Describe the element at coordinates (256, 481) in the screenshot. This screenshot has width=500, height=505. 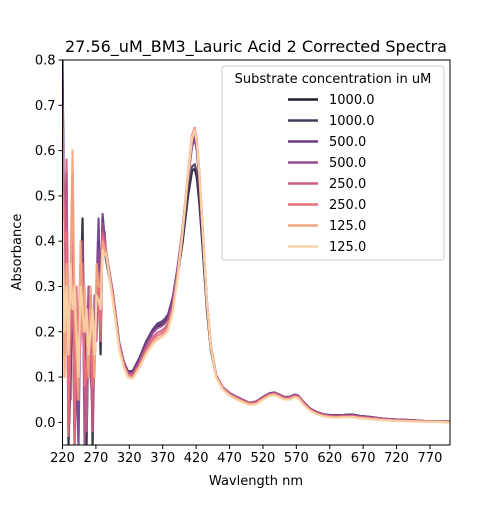
I see `x-axis-title: Wavlength nm` at that location.